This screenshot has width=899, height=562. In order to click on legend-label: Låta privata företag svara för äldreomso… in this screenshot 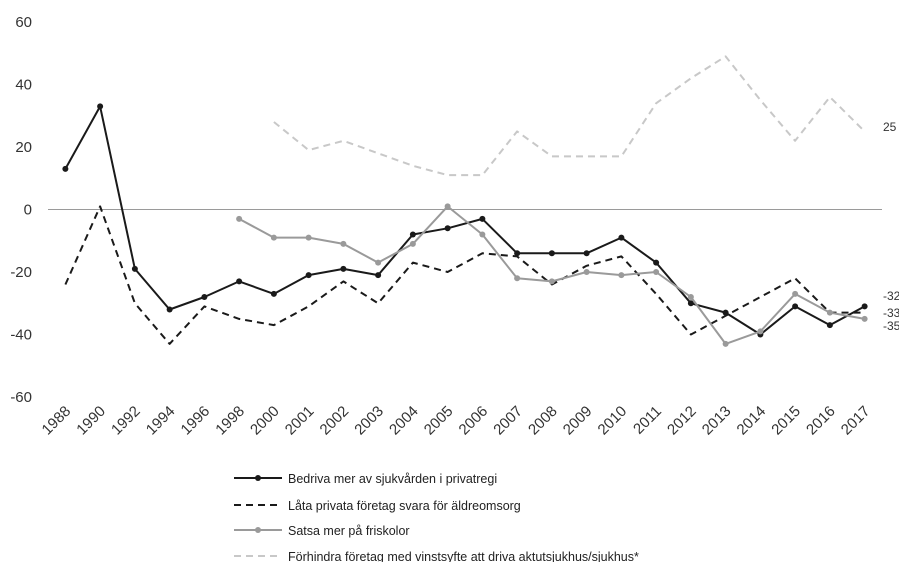, I will do `click(404, 506)`.